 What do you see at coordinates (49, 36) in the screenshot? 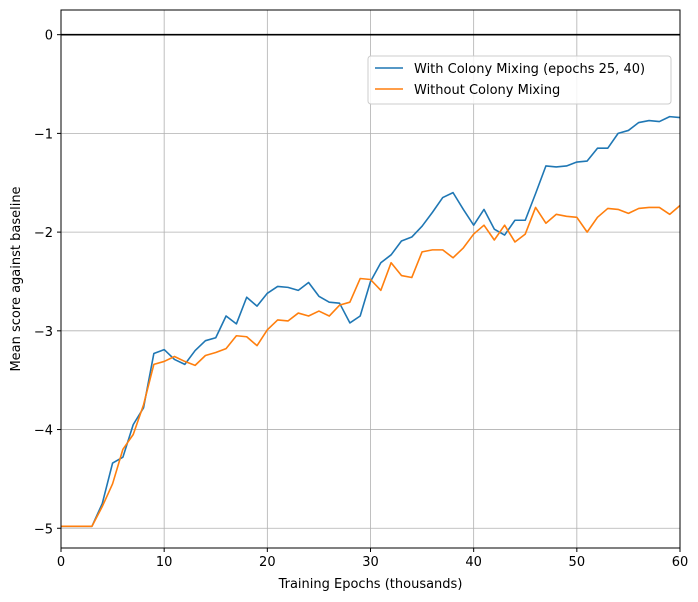
I see `y-tick-label-5: 0` at bounding box center [49, 36].